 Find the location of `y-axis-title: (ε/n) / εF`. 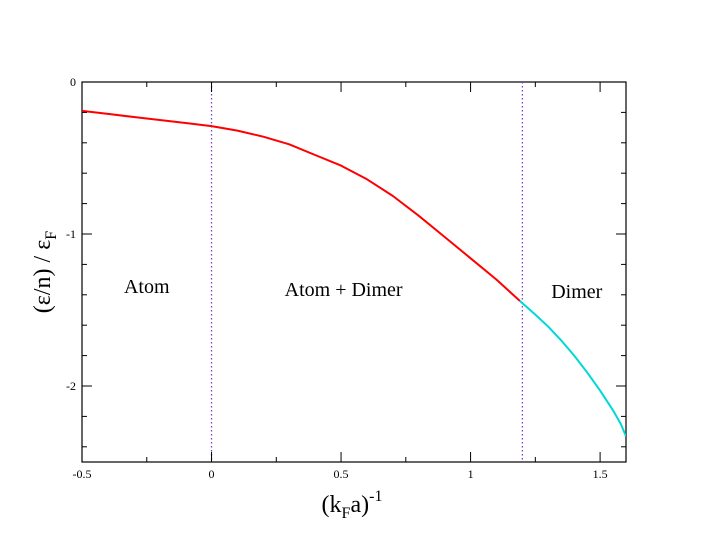

y-axis-title: (ε/n) / εF is located at coordinates (45, 272).